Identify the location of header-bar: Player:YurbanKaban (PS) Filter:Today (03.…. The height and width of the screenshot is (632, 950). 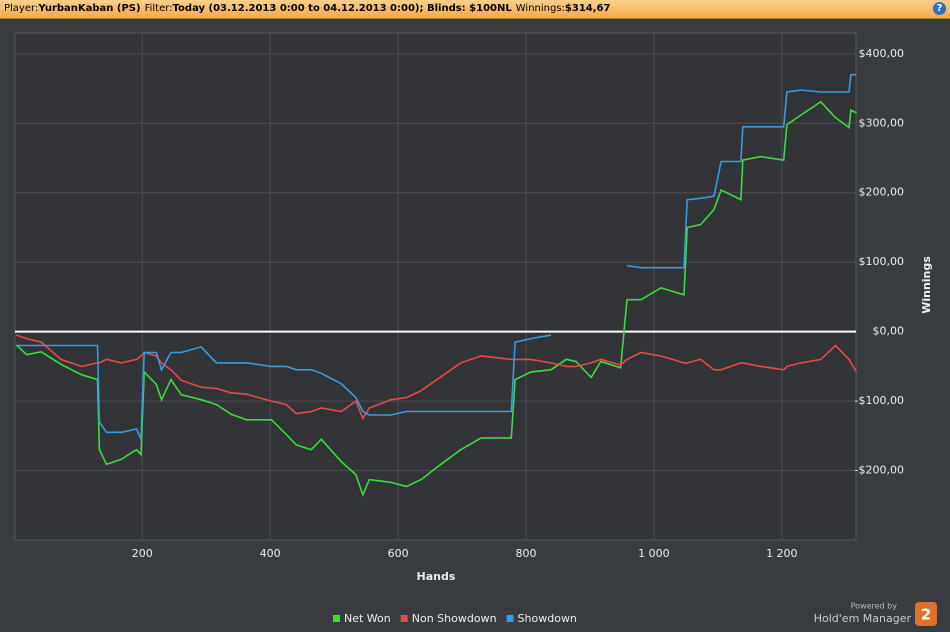
(475, 9).